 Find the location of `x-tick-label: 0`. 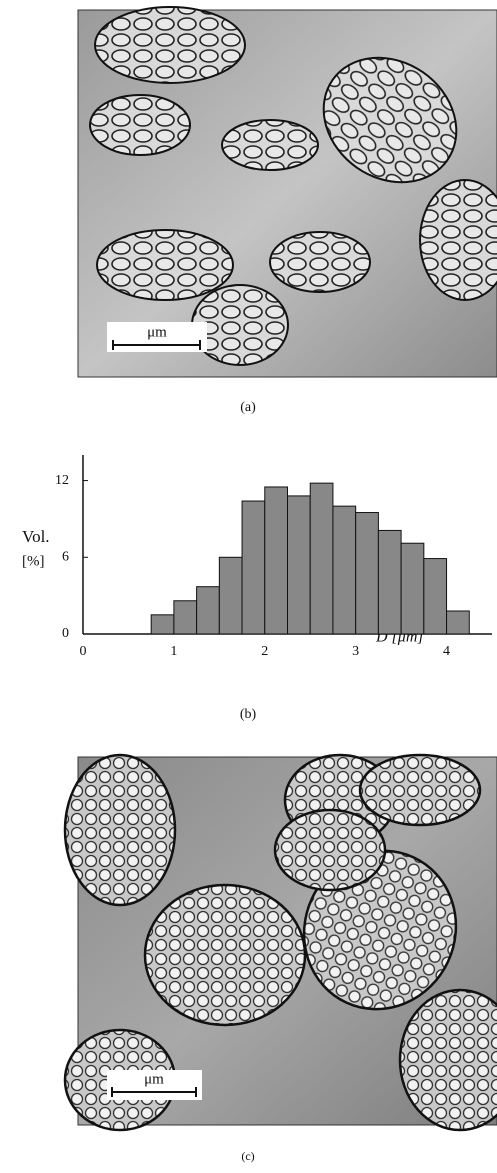

x-tick-label: 0 is located at coordinates (83, 651).